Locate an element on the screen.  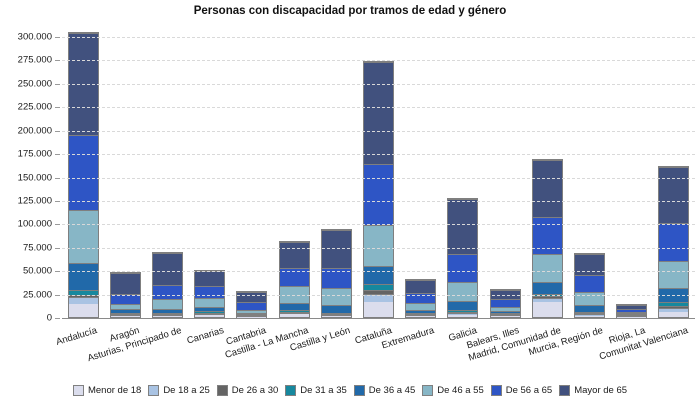
bar-comunitat-valenciana is located at coordinates (674, 242).